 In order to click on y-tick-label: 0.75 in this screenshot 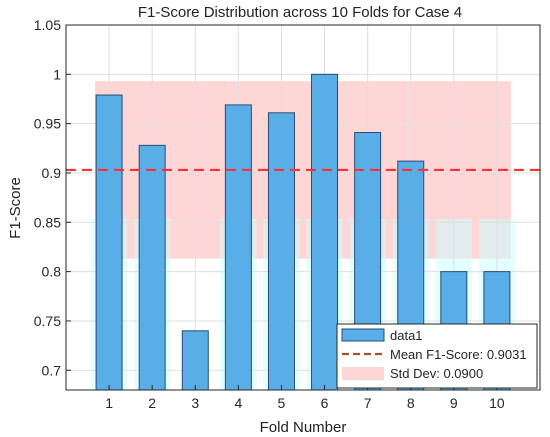, I will do `click(47, 321)`.